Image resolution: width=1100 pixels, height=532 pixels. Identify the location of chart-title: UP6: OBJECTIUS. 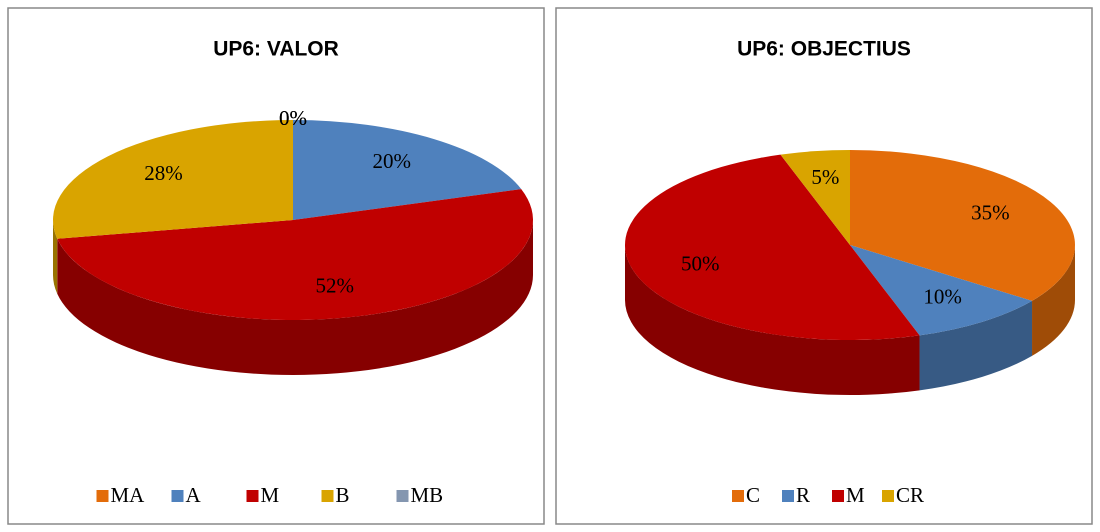
(824, 49).